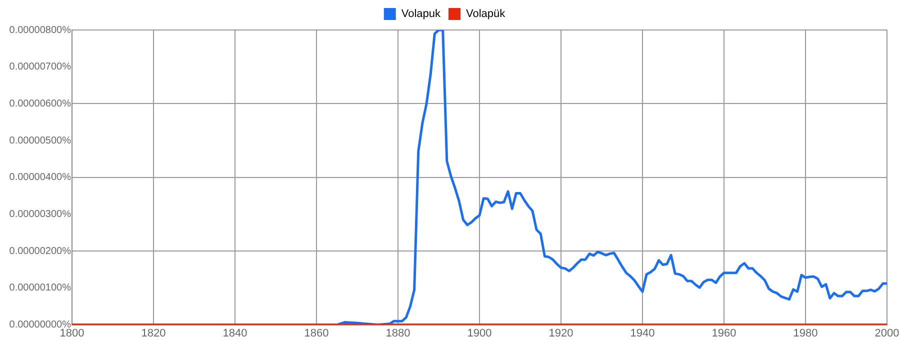 The height and width of the screenshot is (346, 911). I want to click on y-tick-label: 0.00000700%, so click(40, 67).